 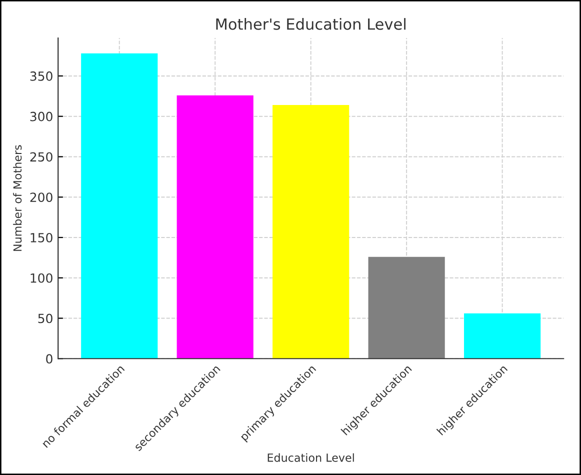 I want to click on y-tick-label: 150, so click(x=41, y=237).